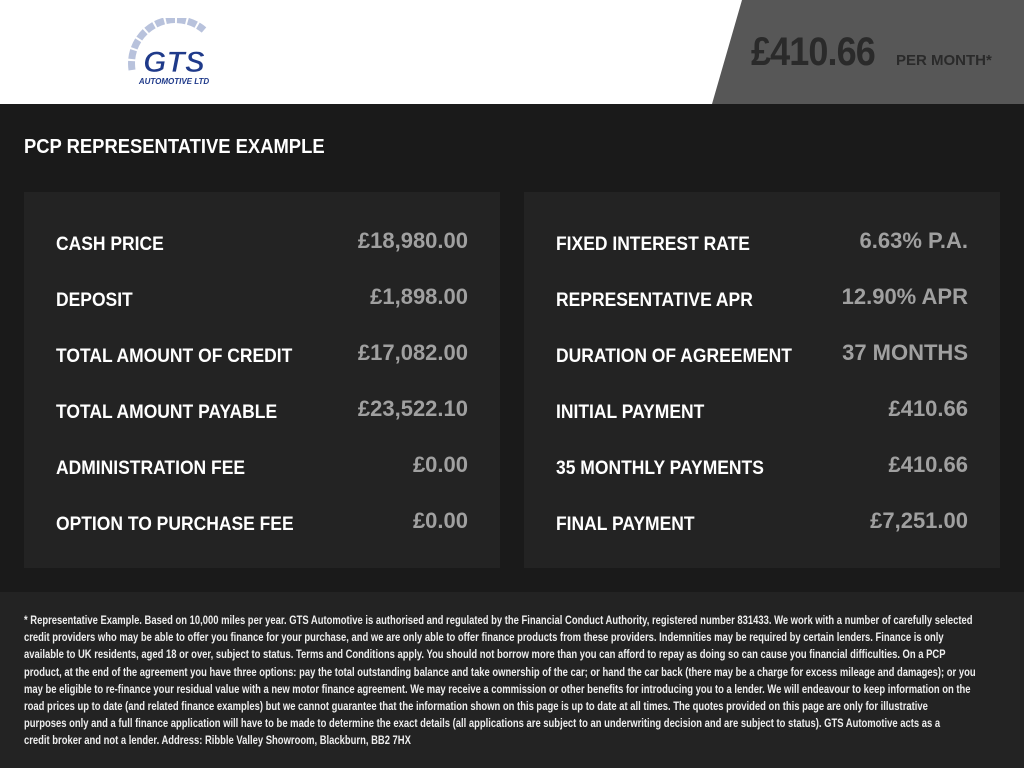  I want to click on finance-label: DEPOSIT, so click(94, 300).